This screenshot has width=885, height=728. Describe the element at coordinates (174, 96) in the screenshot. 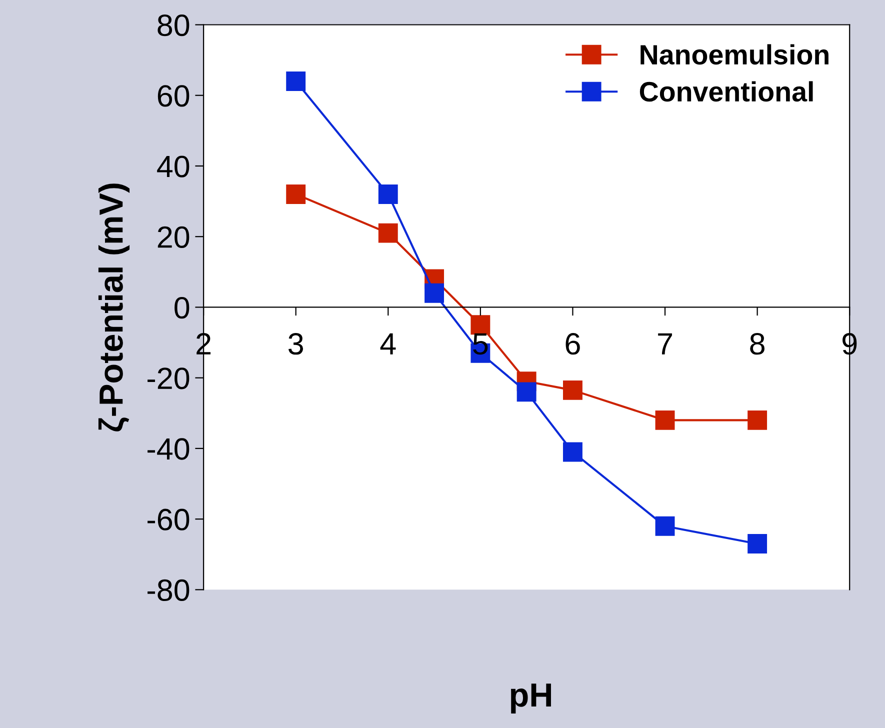

I see `y-tick-label: 60` at that location.